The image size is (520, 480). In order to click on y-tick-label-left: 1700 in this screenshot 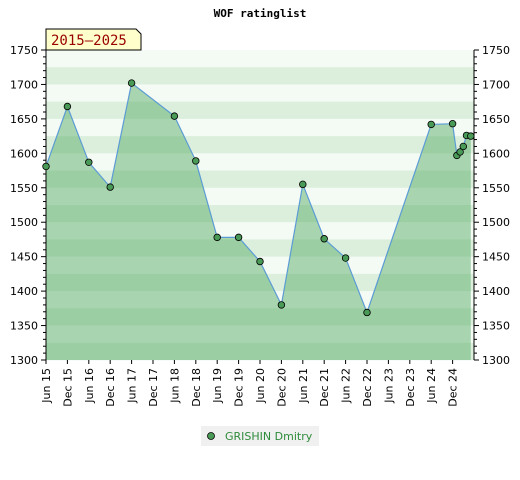, I will do `click(24, 84)`.